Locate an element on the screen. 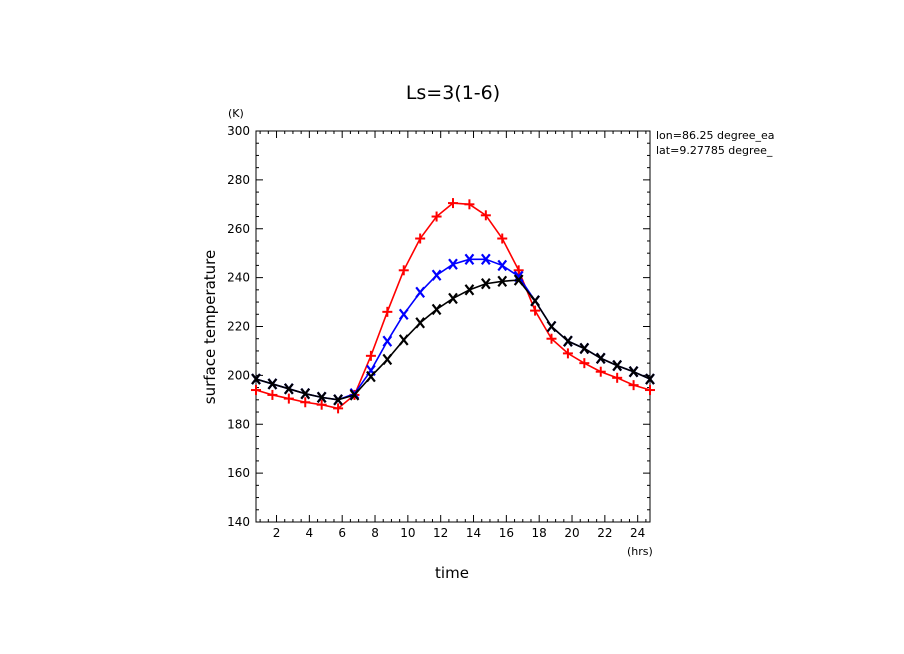 Image resolution: width=904 pixels, height=654 pixels. x-tick-label: 12 is located at coordinates (440, 533).